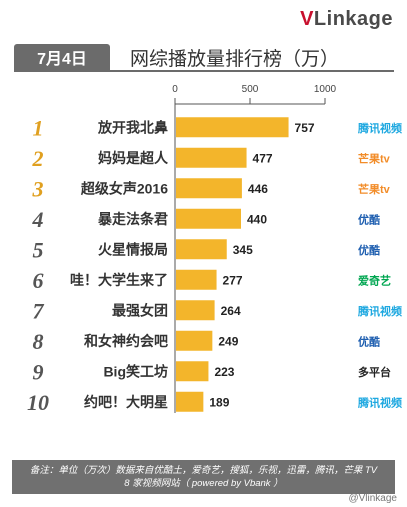 The width and height of the screenshot is (407, 507). Describe the element at coordinates (380, 402) in the screenshot. I see `platform-label-10: 腾讯视频` at that location.